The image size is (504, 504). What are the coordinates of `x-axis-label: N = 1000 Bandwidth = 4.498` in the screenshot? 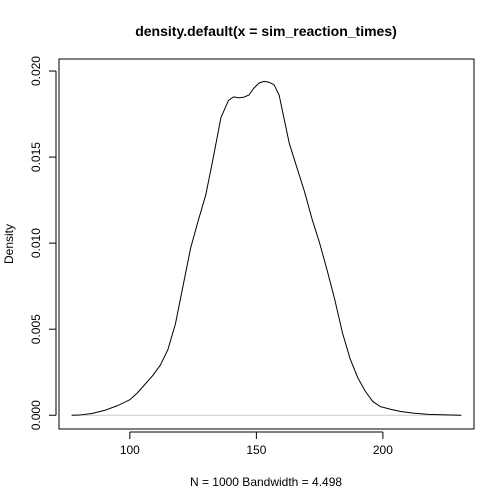 It's located at (266, 482).